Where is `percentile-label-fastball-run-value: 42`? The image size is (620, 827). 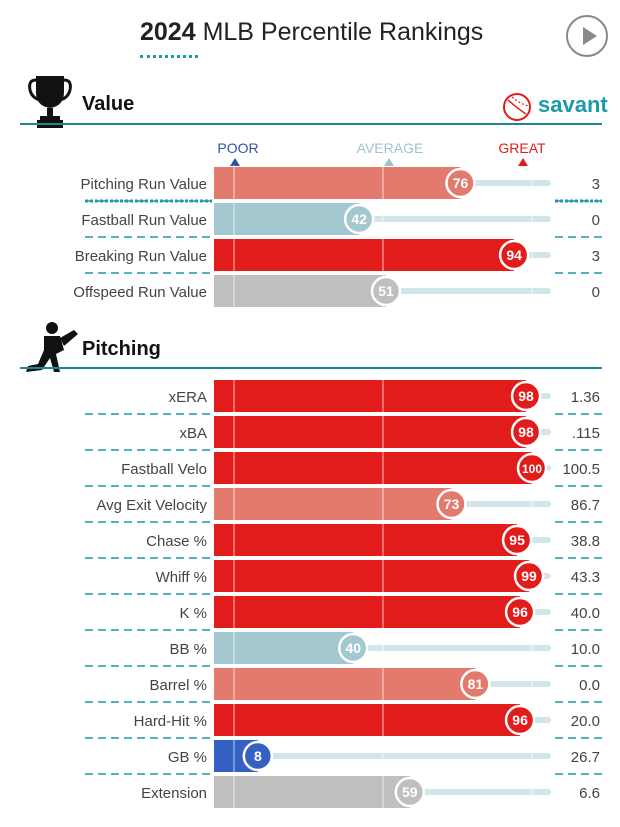 percentile-label-fastball-run-value: 42 is located at coordinates (359, 219).